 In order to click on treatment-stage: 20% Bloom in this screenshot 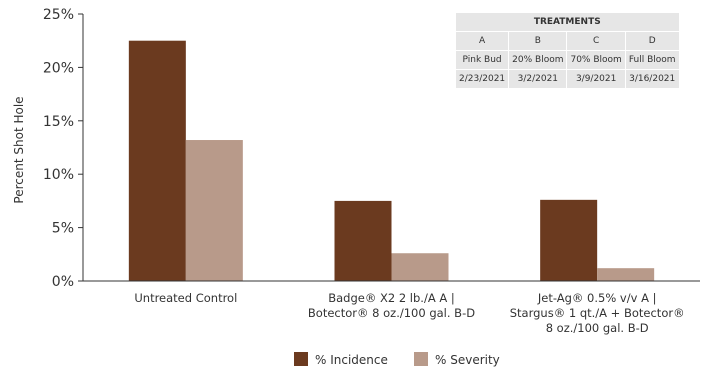, I will do `click(538, 60)`.